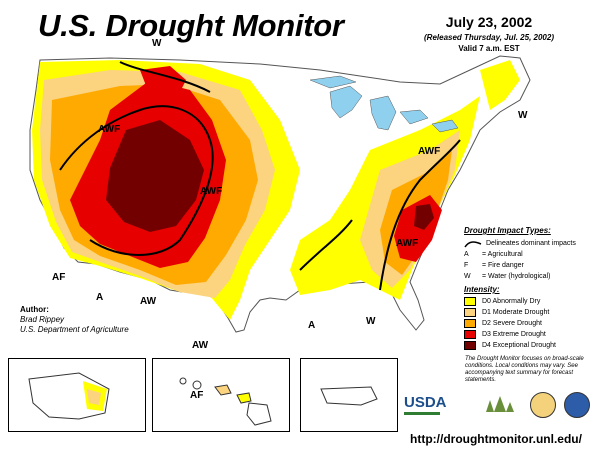  Describe the element at coordinates (489, 48) in the screenshot. I see `valid-time: Valid 7 a.m. EST` at that location.